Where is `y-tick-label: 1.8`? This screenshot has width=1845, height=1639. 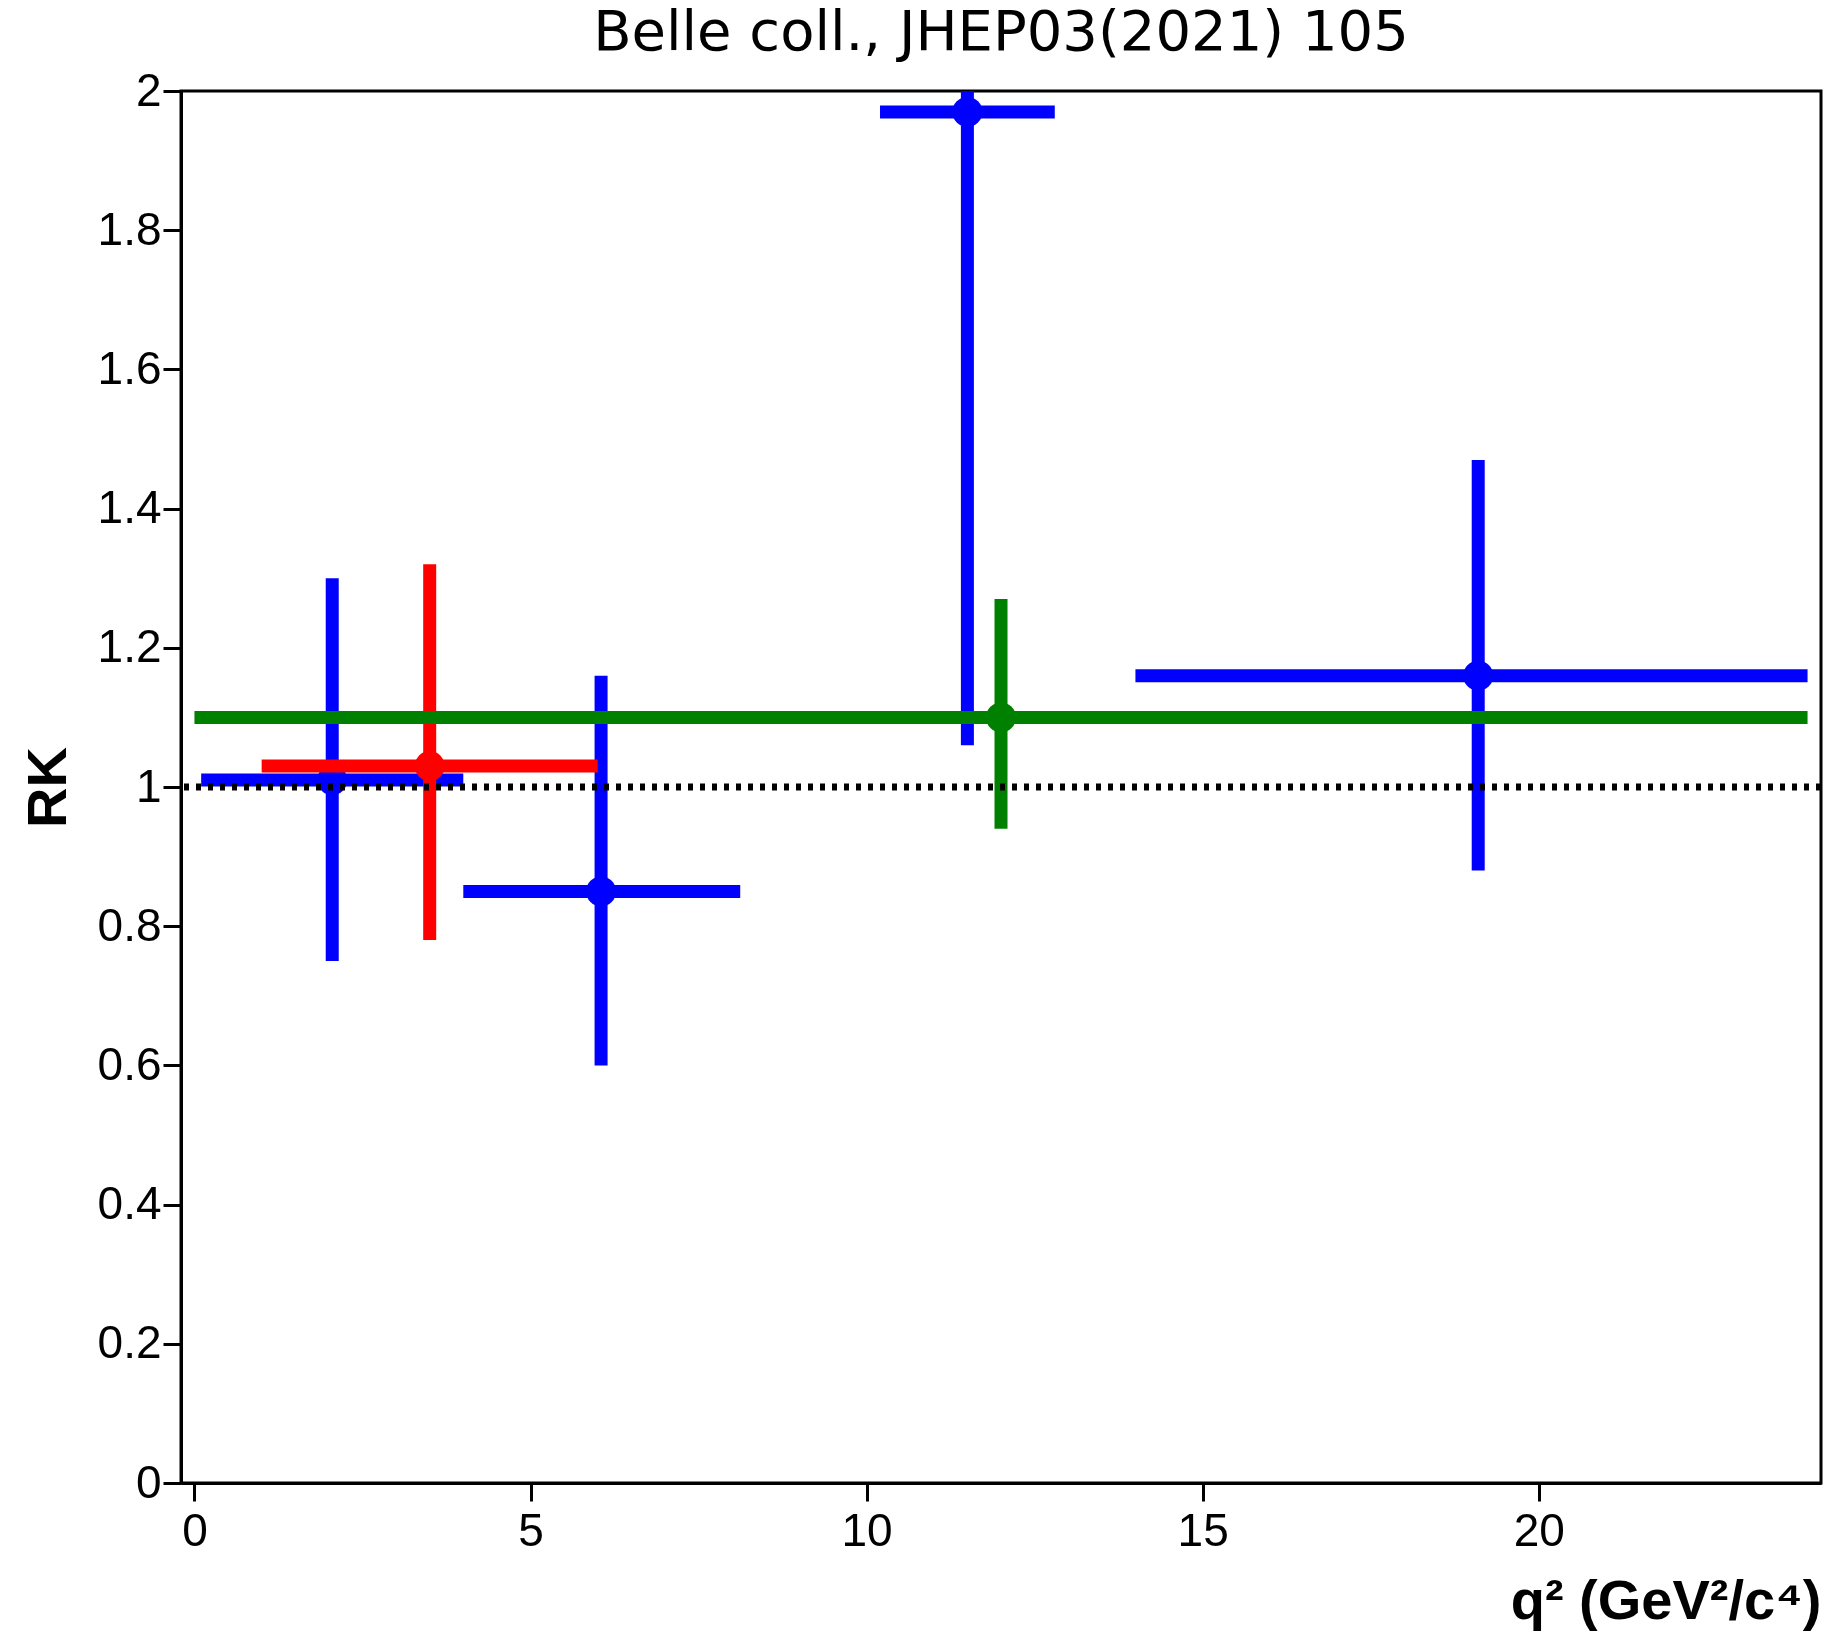 y-tick-label: 1.8 is located at coordinates (129, 228).